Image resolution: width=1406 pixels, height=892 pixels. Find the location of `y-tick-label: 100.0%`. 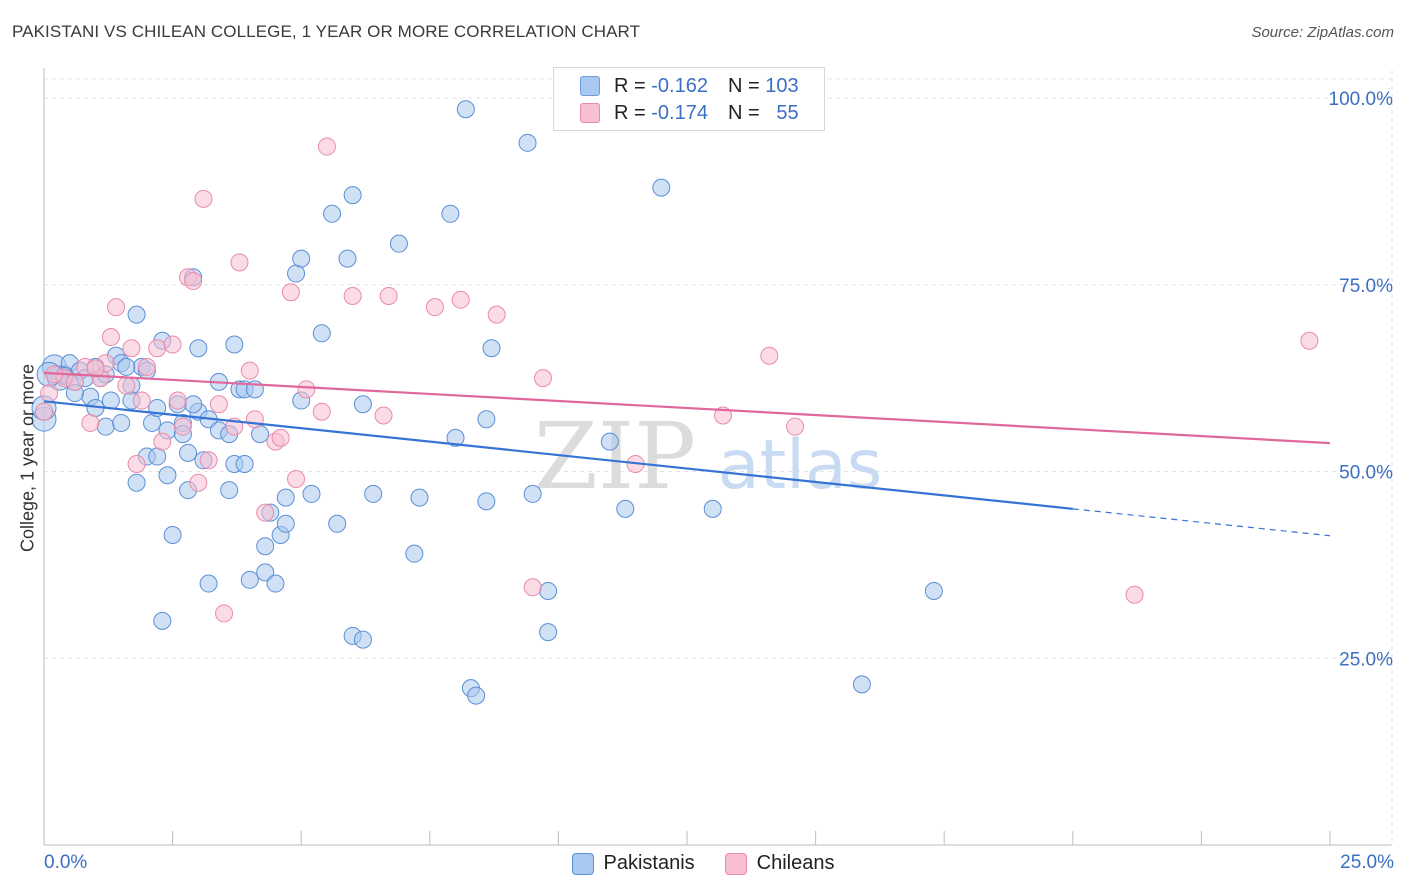

y-tick-label: 100.0% is located at coordinates (1361, 99).